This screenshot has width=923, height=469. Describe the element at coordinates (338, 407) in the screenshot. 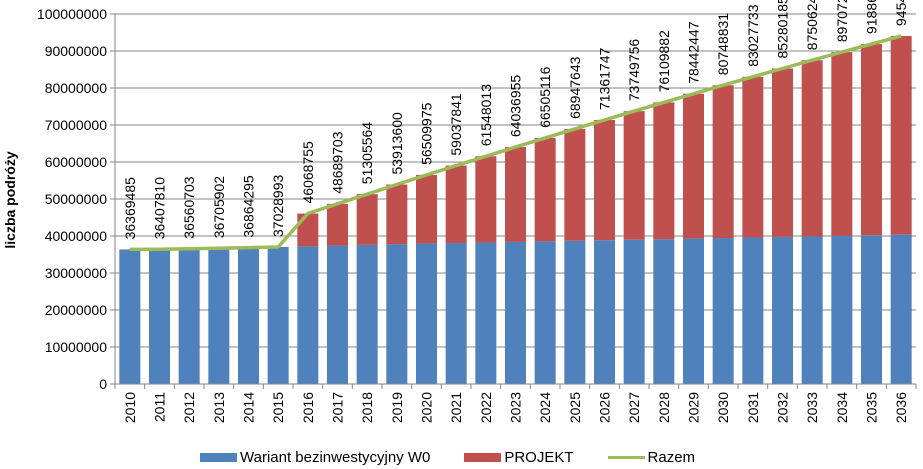

I see `x-tick-label: 2017` at that location.